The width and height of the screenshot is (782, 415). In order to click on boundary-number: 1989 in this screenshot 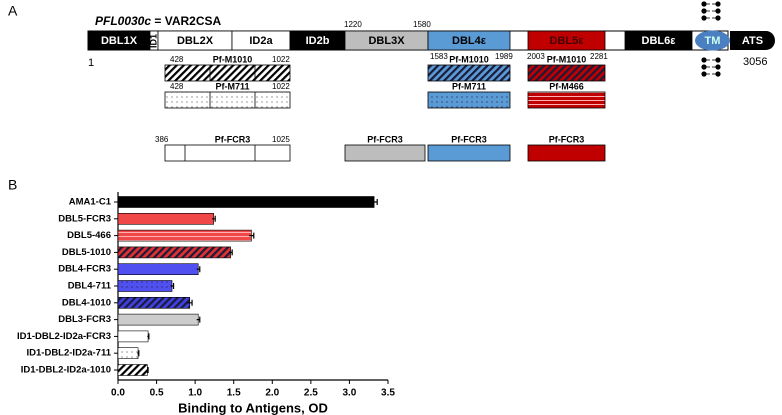, I will do `click(504, 56)`.